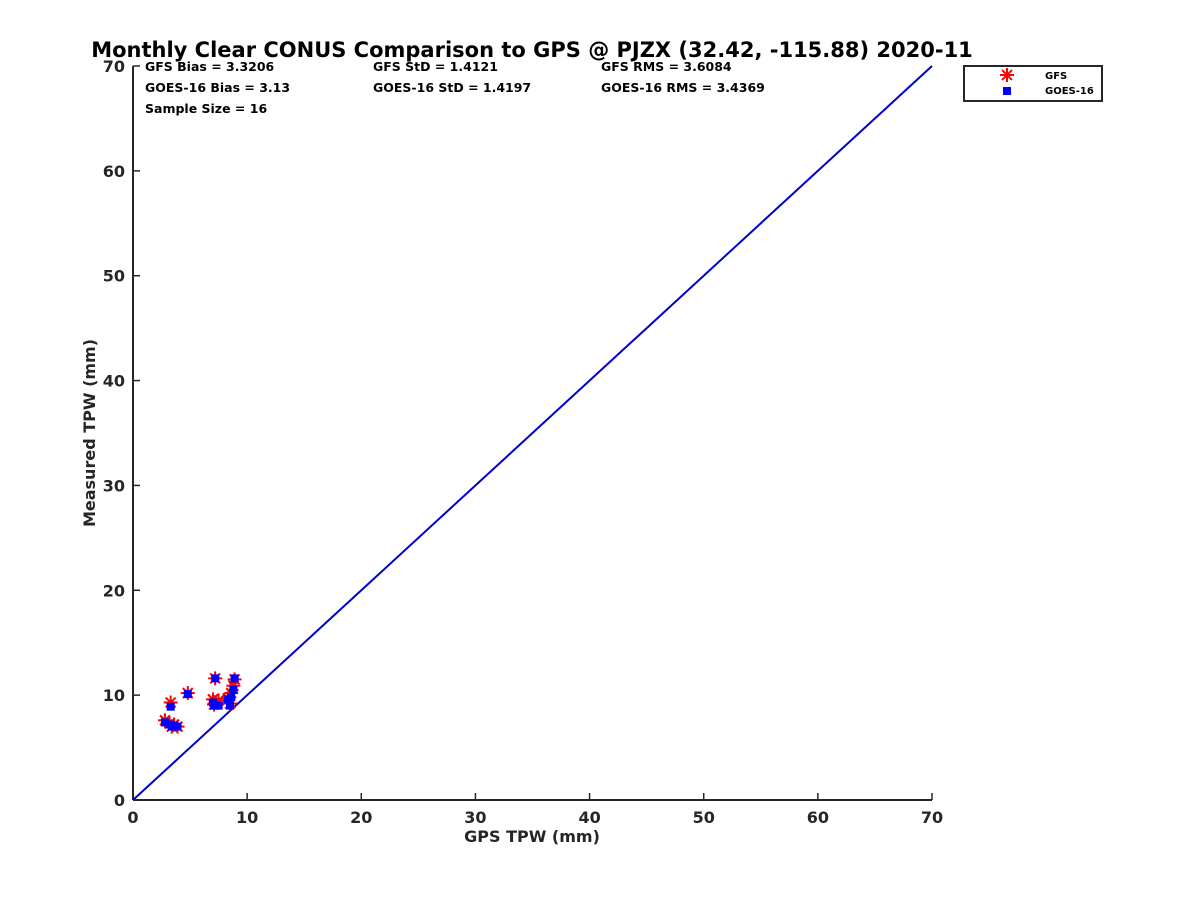 This screenshot has height=900, width=1200. I want to click on x-tick-label: 50, so click(704, 817).